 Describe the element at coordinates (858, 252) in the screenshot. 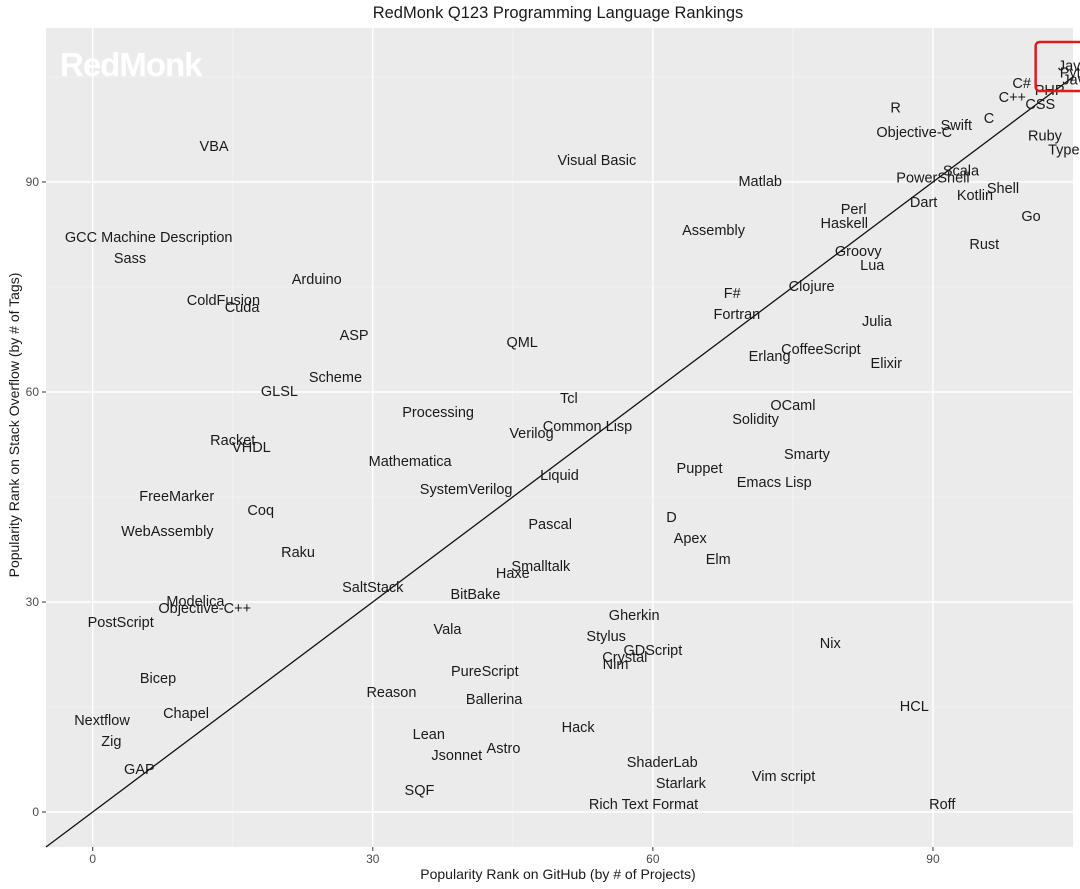

I see `language-label: Groovy` at that location.